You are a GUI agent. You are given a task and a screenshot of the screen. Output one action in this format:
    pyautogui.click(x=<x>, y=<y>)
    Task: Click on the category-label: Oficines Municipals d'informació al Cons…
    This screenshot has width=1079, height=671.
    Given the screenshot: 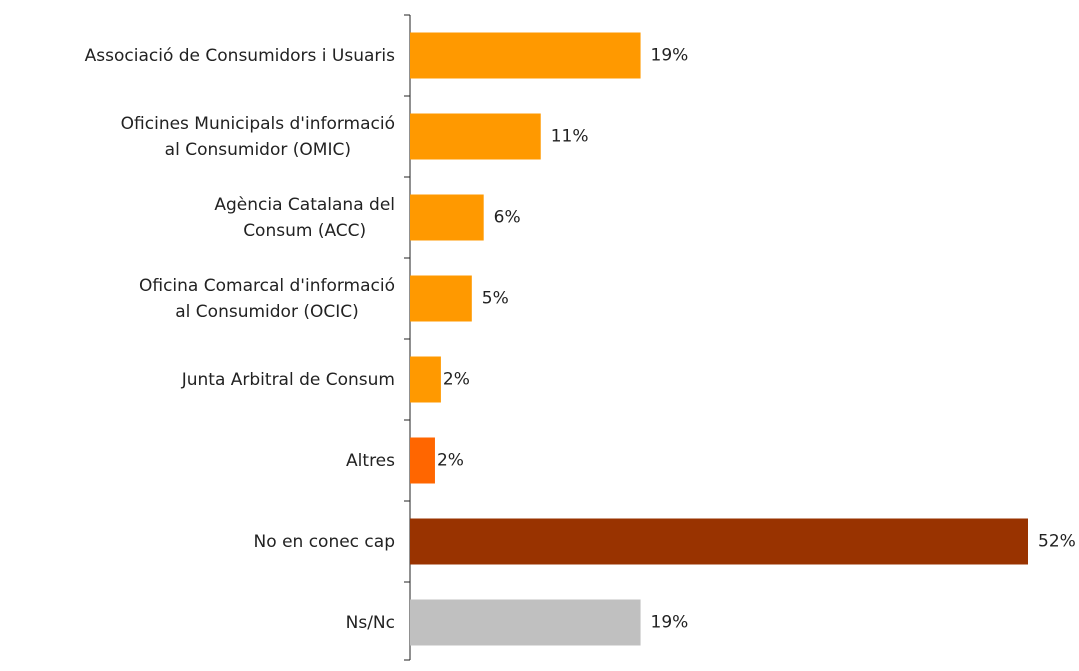 What is the action you would take?
    pyautogui.click(x=257, y=136)
    